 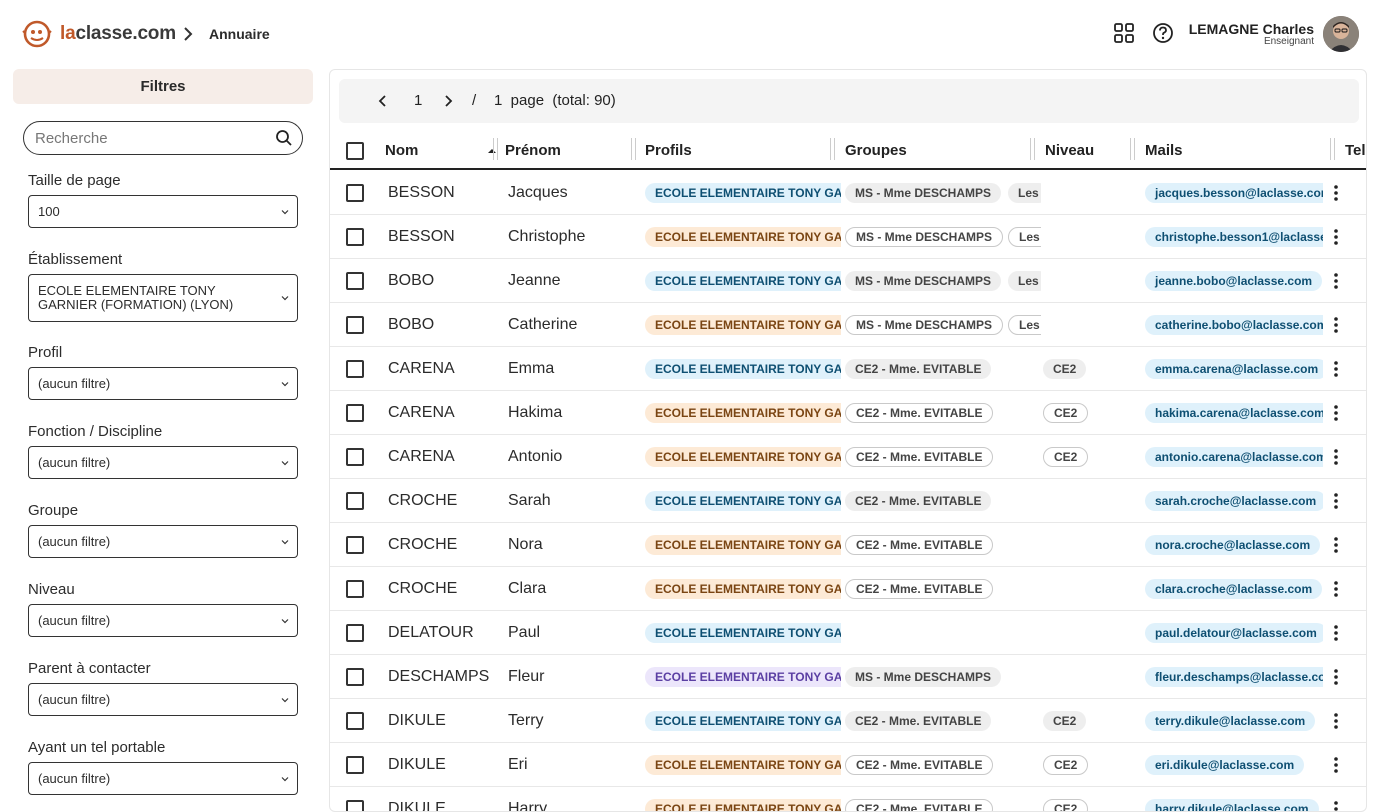 What do you see at coordinates (1234, 369) in the screenshot?
I see `mail-chip: emma.carena@laclasse.com` at bounding box center [1234, 369].